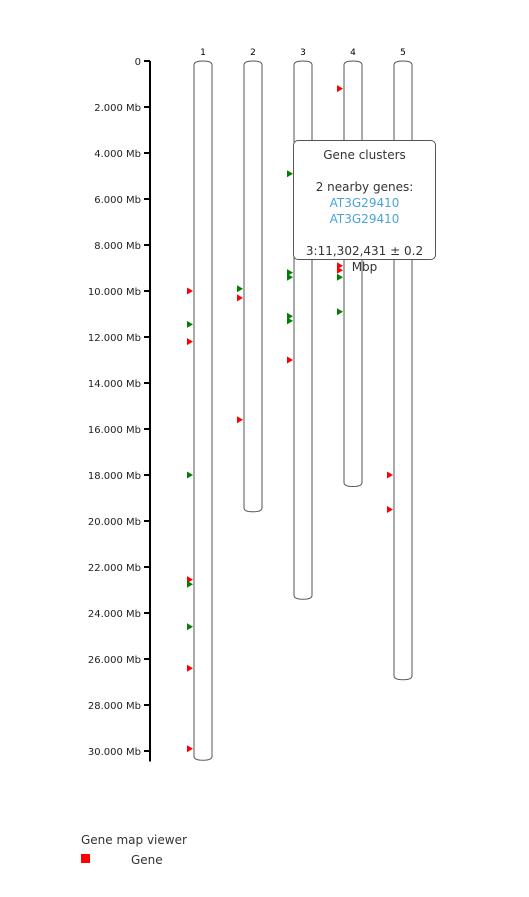 This screenshot has height=897, width=529. I want to click on tooltip-subtitle: 2 nearby genes:, so click(364, 187).